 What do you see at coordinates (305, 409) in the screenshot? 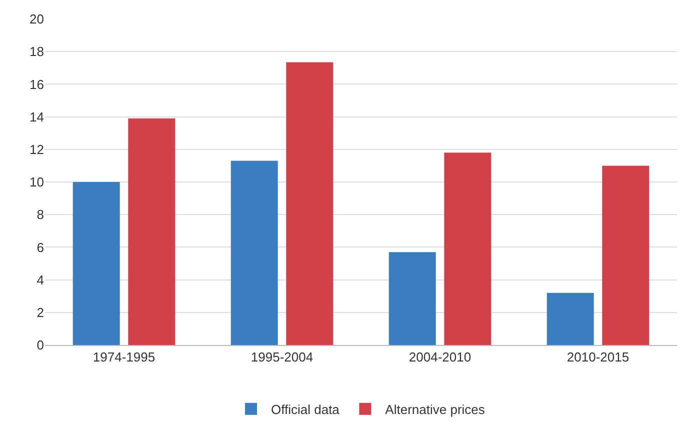
I see `legend-label: Official data` at bounding box center [305, 409].